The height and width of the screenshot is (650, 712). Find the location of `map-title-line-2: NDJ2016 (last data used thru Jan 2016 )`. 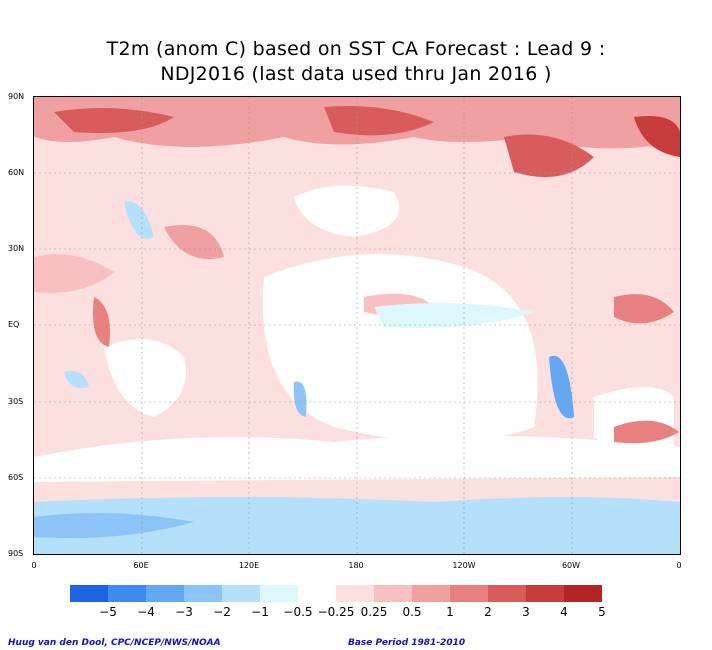

map-title-line-2: NDJ2016 (last data used thru Jan 2016 ) is located at coordinates (356, 74).